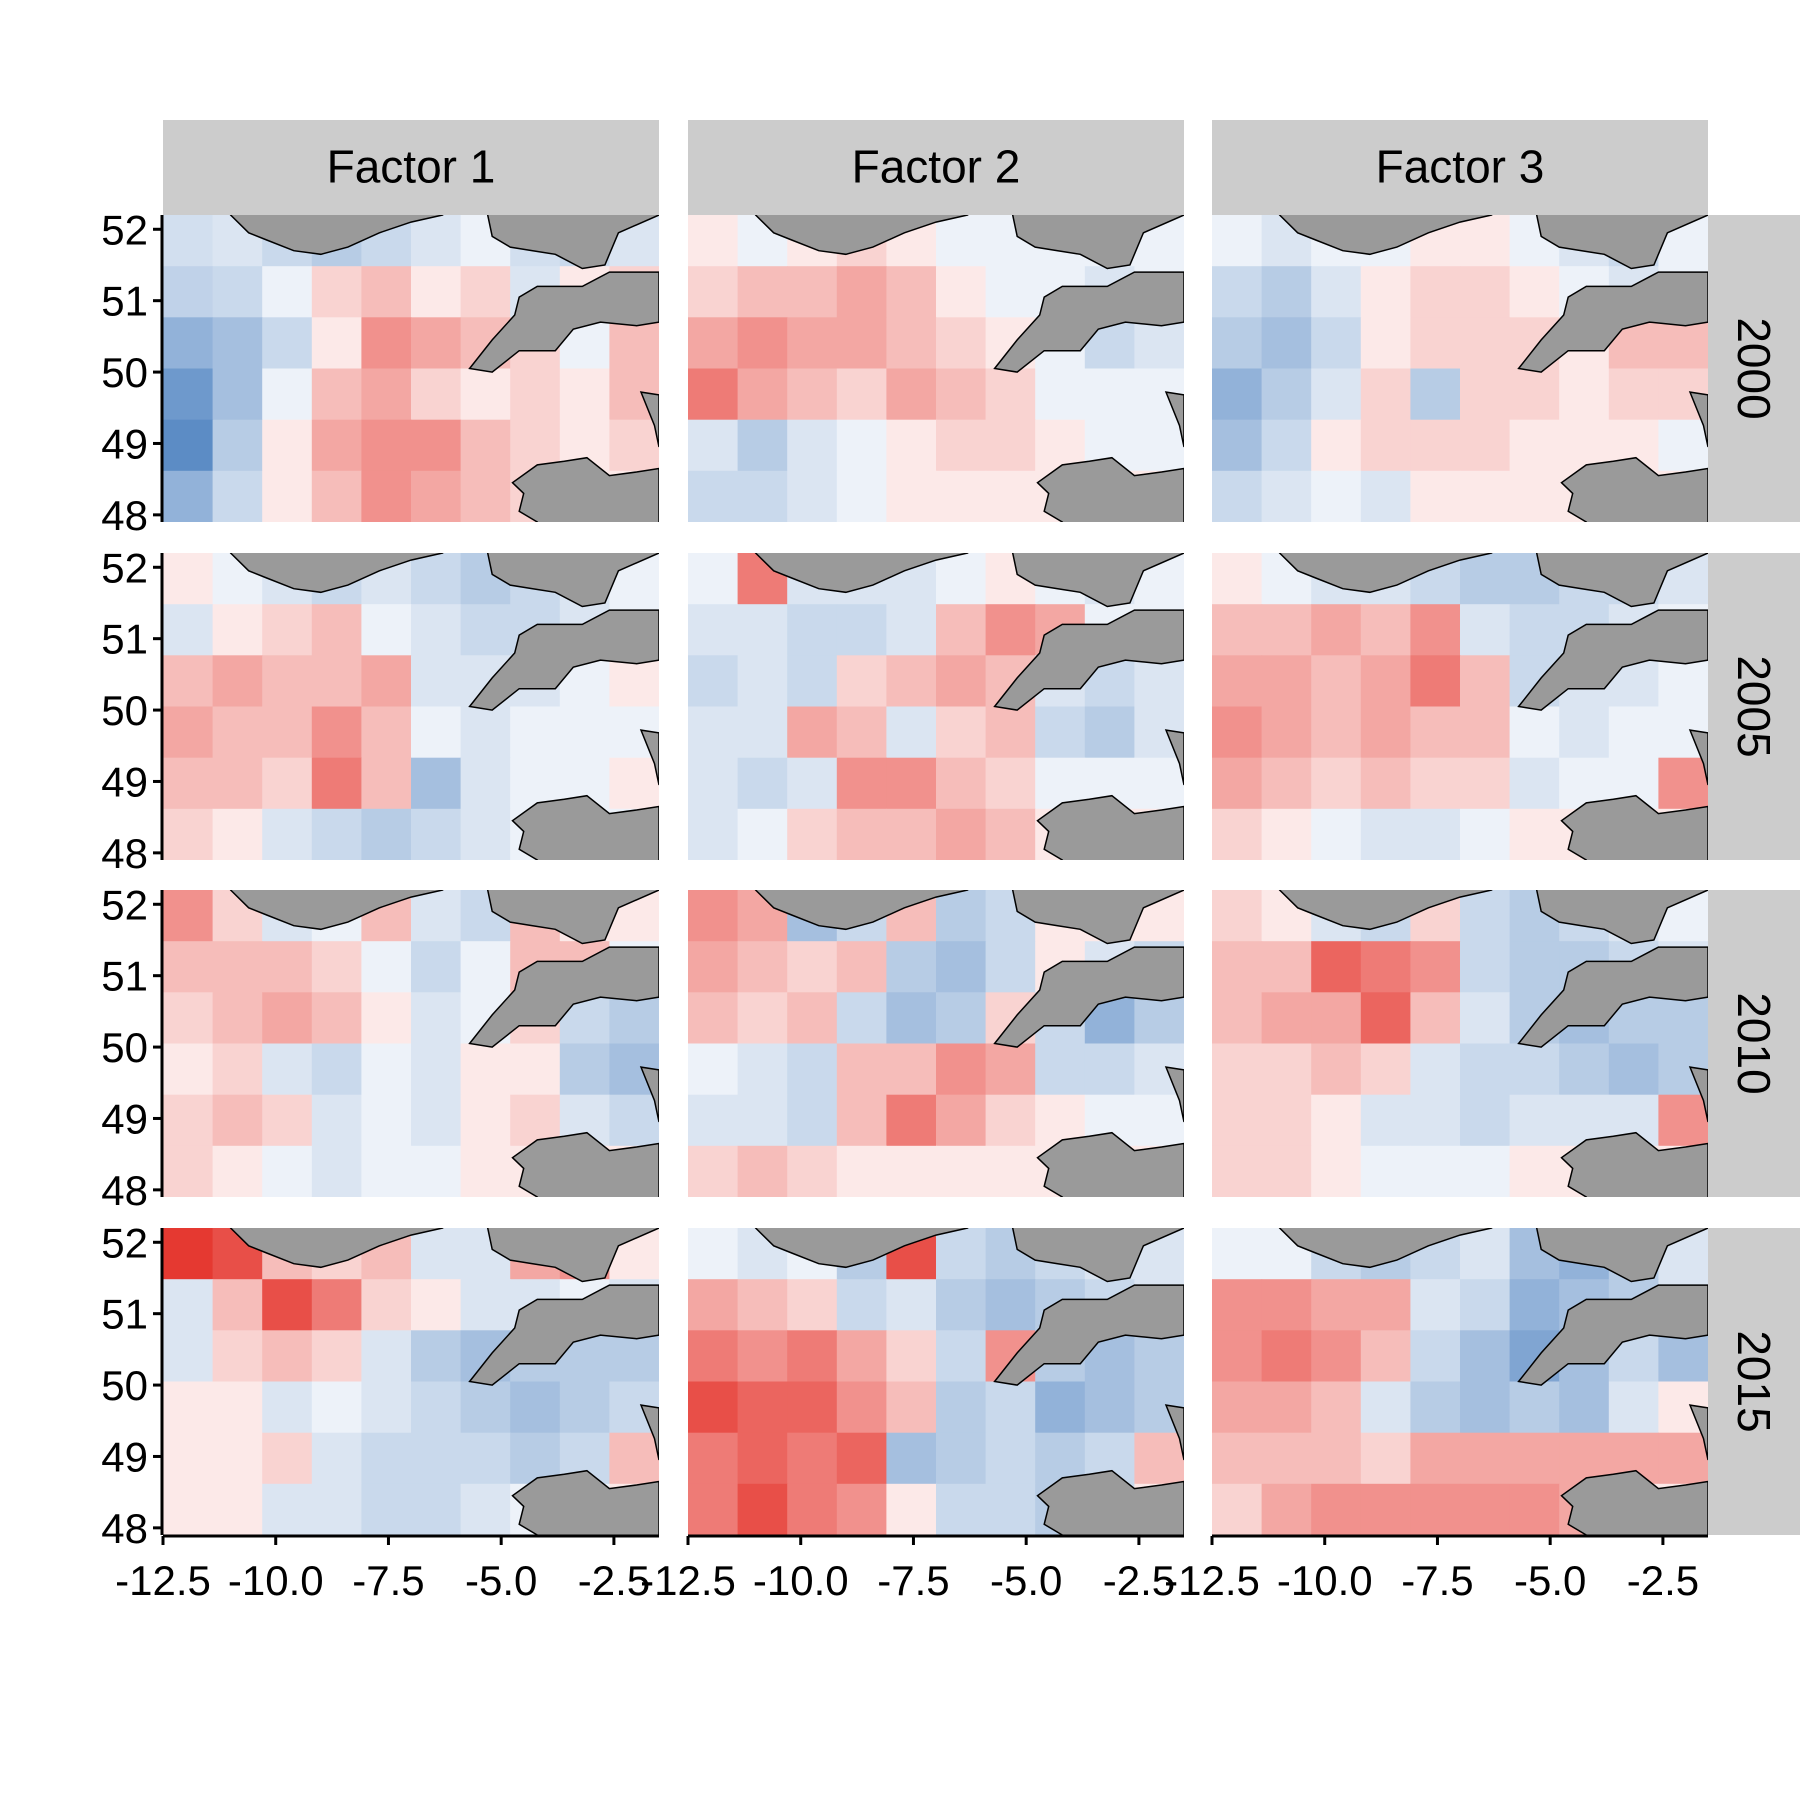 This screenshot has width=1800, height=1805. Describe the element at coordinates (411, 167) in the screenshot. I see `facet-strip-column` at that location.